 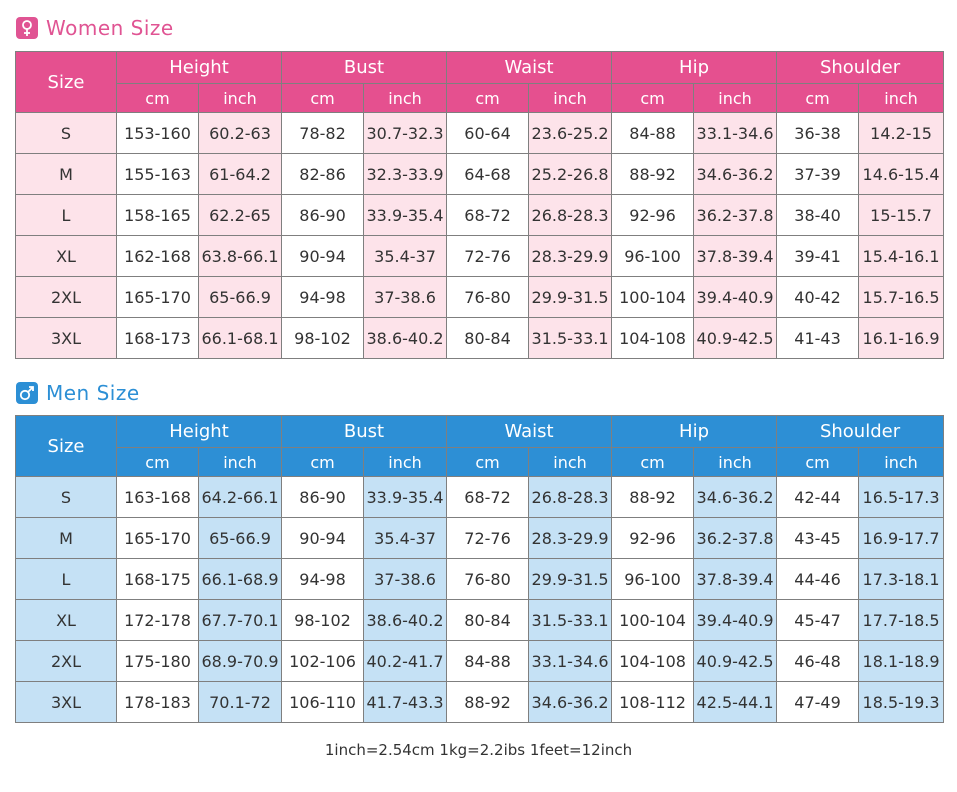 I want to click on inch-value-cell: 18.1-18.9, so click(x=901, y=661).